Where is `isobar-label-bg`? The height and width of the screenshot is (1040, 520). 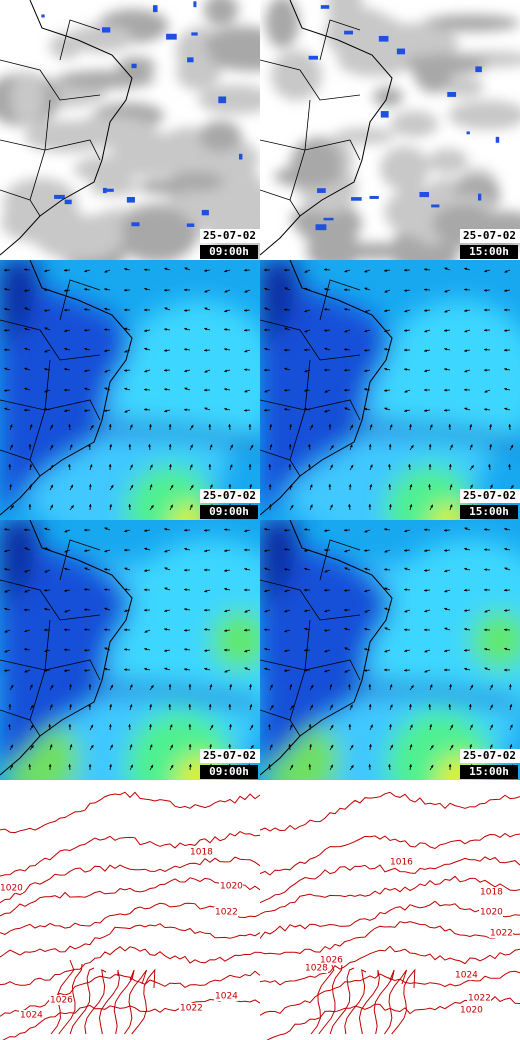 isobar-label-bg is located at coordinates (316, 968).